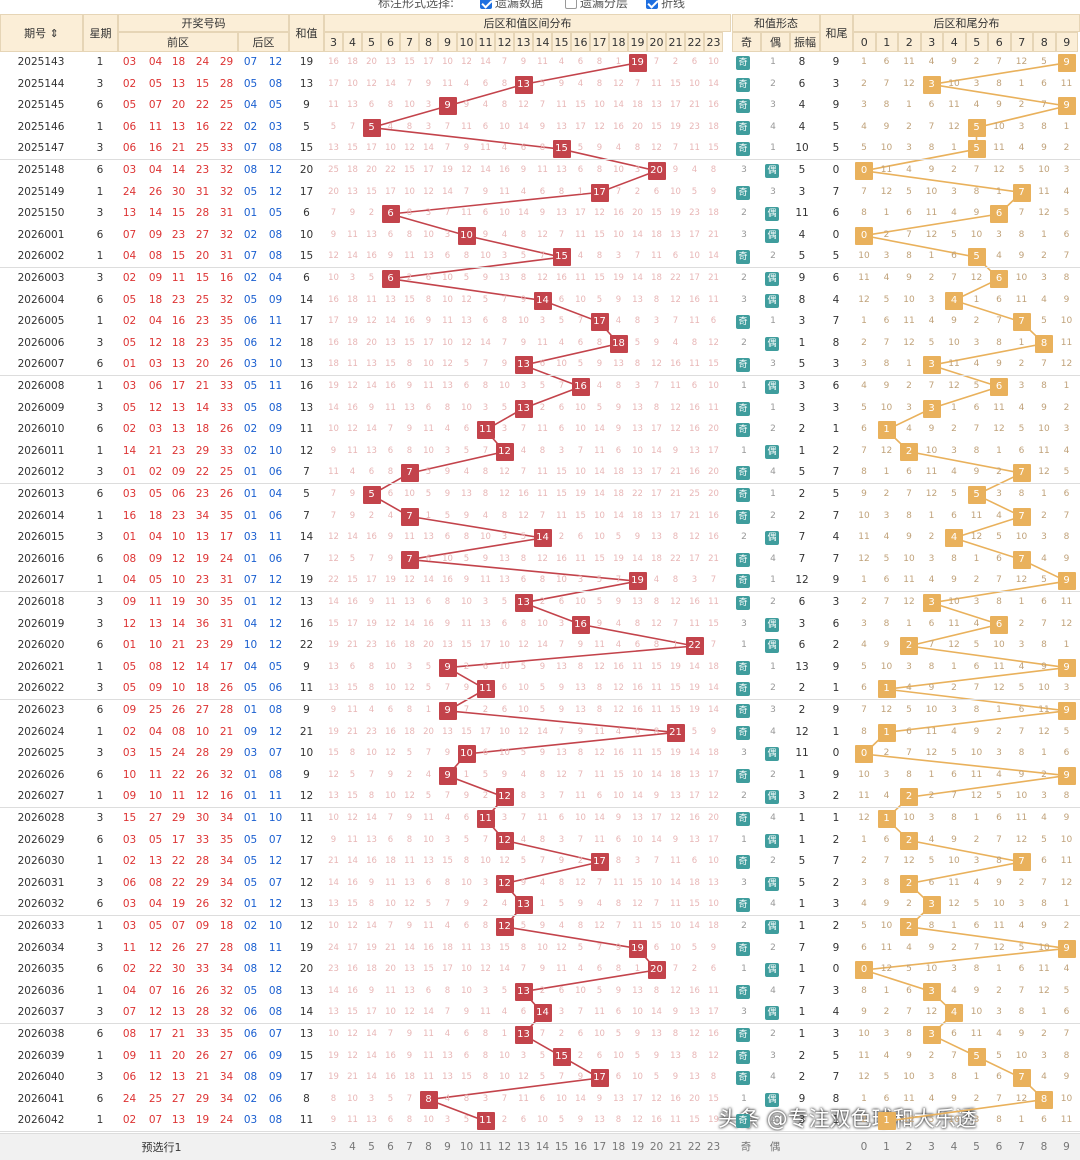  What do you see at coordinates (504, 1147) in the screenshot?
I see `footer-sum-col: 12` at bounding box center [504, 1147].